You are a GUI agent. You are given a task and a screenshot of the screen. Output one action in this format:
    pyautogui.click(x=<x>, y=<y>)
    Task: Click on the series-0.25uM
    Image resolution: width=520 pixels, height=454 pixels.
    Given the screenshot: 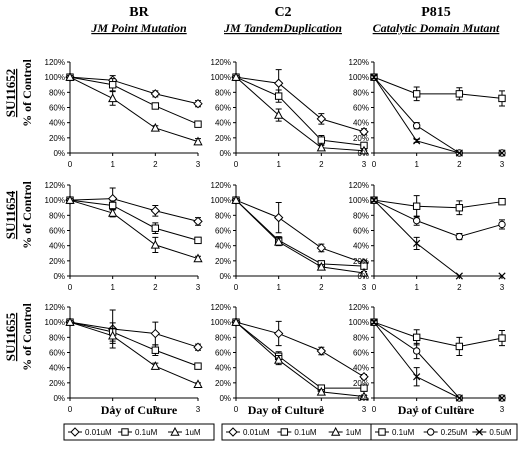 What is the action you would take?
    pyautogui.click(x=438, y=115)
    